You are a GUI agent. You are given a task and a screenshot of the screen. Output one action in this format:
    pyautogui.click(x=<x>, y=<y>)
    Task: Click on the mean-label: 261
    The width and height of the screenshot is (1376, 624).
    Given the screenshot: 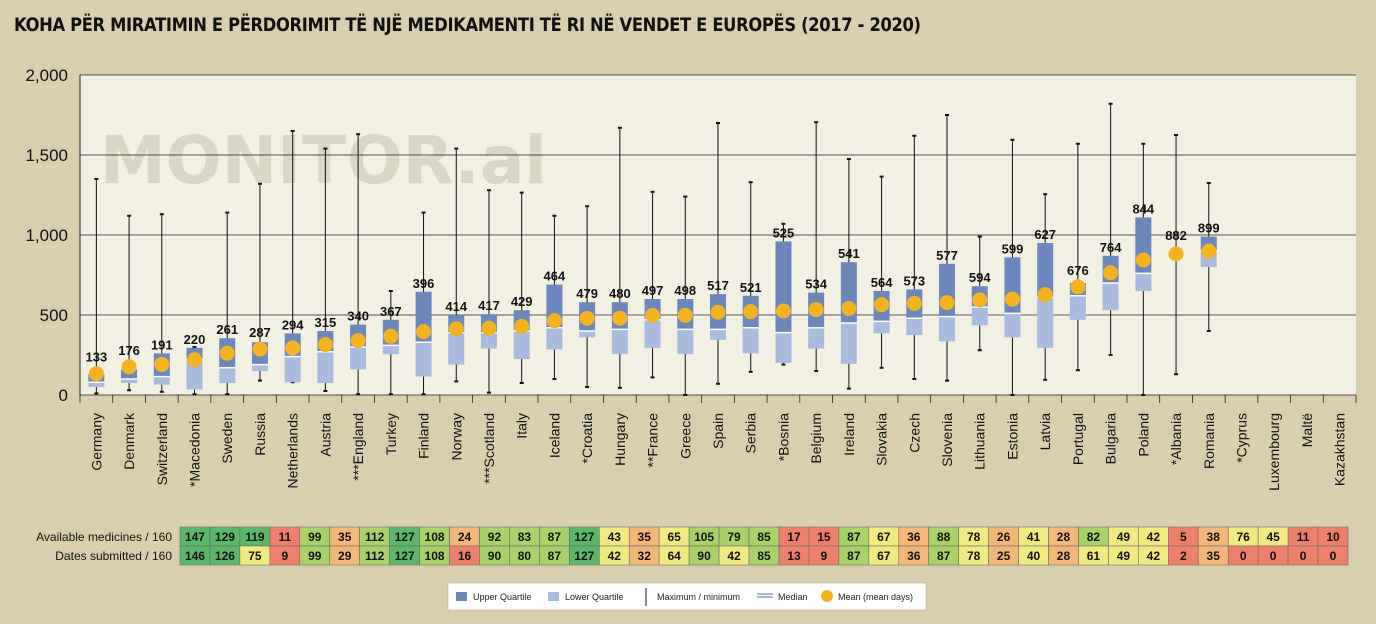 What is the action you would take?
    pyautogui.click(x=227, y=329)
    